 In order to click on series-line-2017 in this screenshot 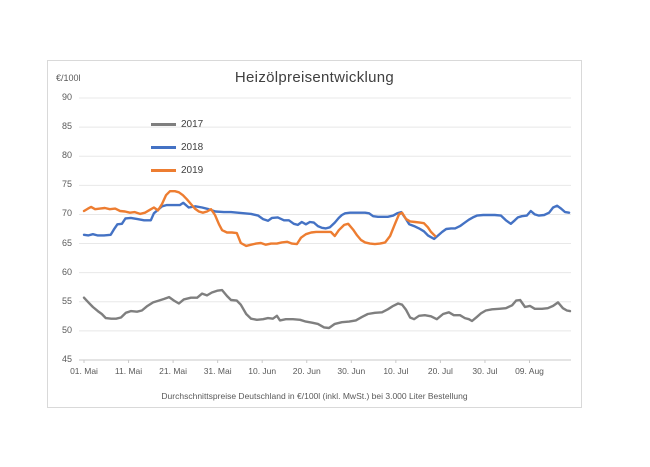, I will do `click(327, 309)`.